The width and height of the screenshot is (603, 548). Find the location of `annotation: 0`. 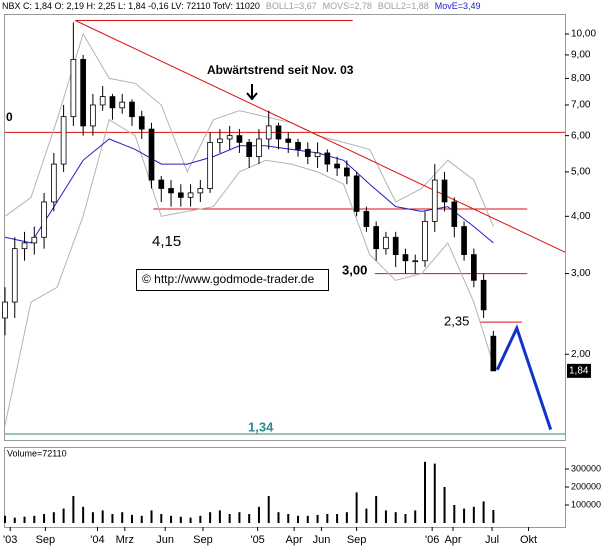

annotation: 0 is located at coordinates (9, 117).